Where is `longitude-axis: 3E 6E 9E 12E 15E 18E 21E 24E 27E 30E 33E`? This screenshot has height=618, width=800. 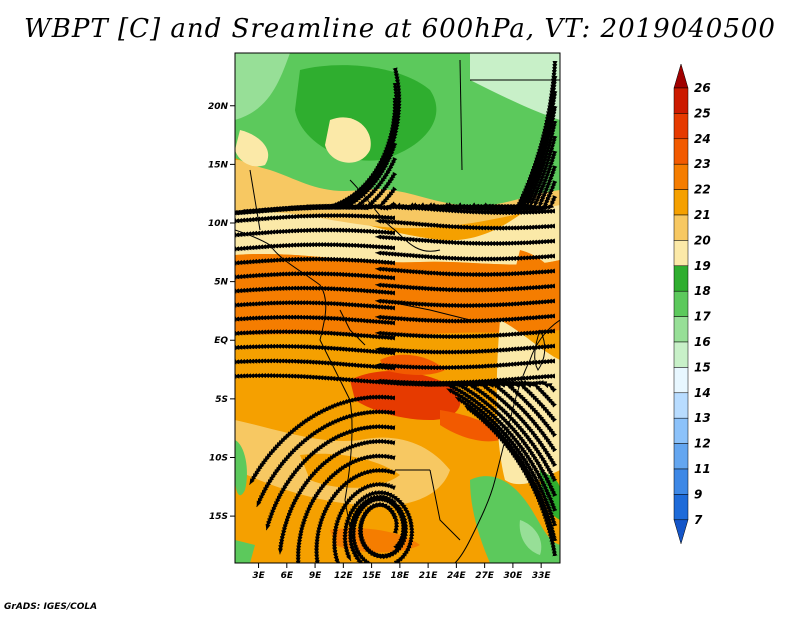 longitude-axis: 3E 6E 9E 12E 15E 18E 21E 24E 27E 30E 33E is located at coordinates (401, 572).